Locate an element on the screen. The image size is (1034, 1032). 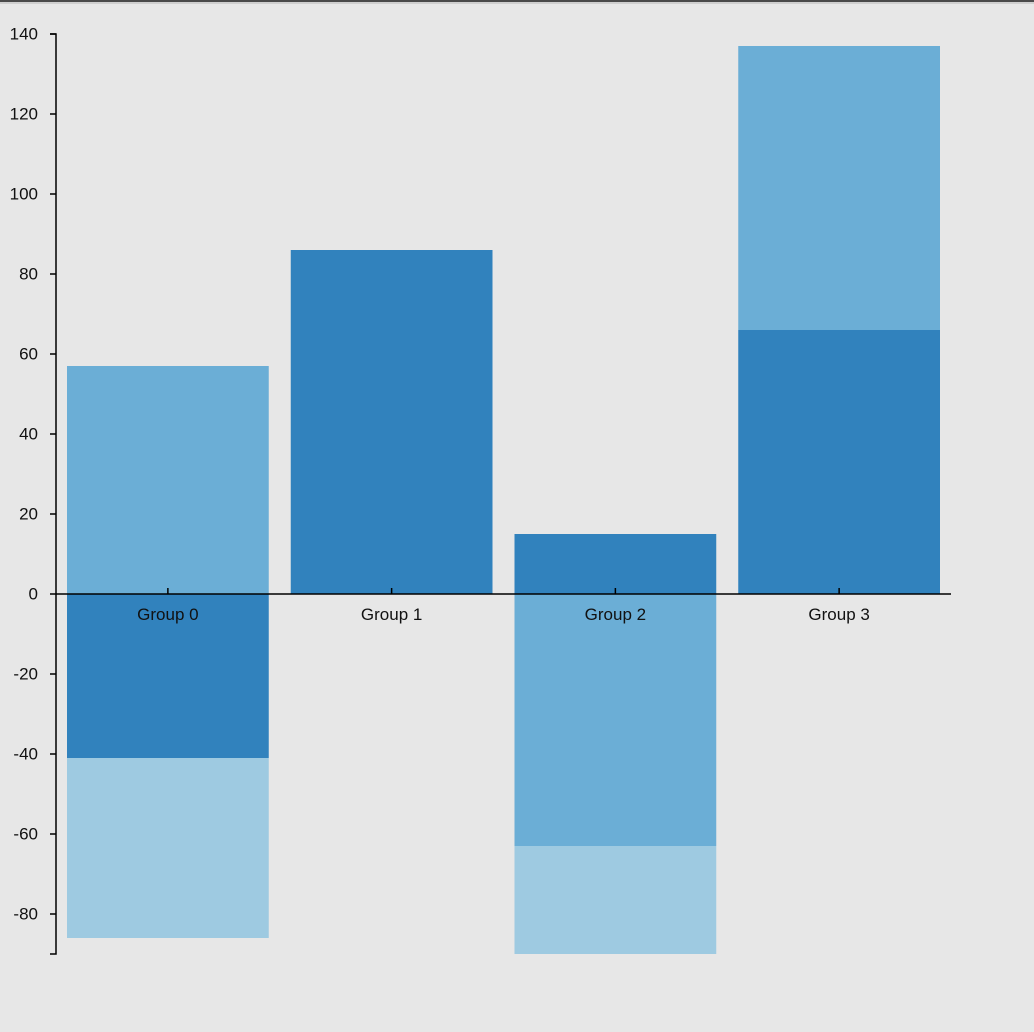
y-tick-label: 140 is located at coordinates (24, 34).